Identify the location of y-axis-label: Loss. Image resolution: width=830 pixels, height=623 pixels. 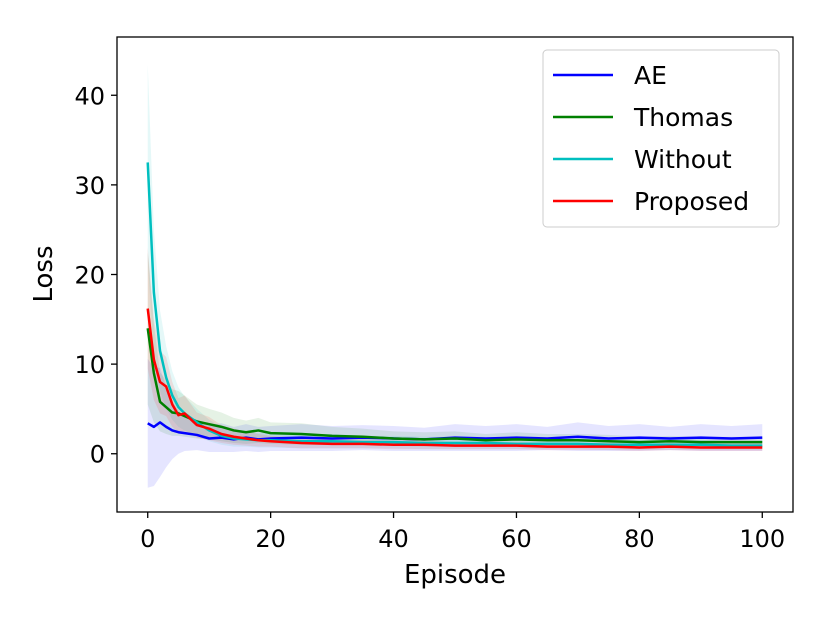
(44, 273).